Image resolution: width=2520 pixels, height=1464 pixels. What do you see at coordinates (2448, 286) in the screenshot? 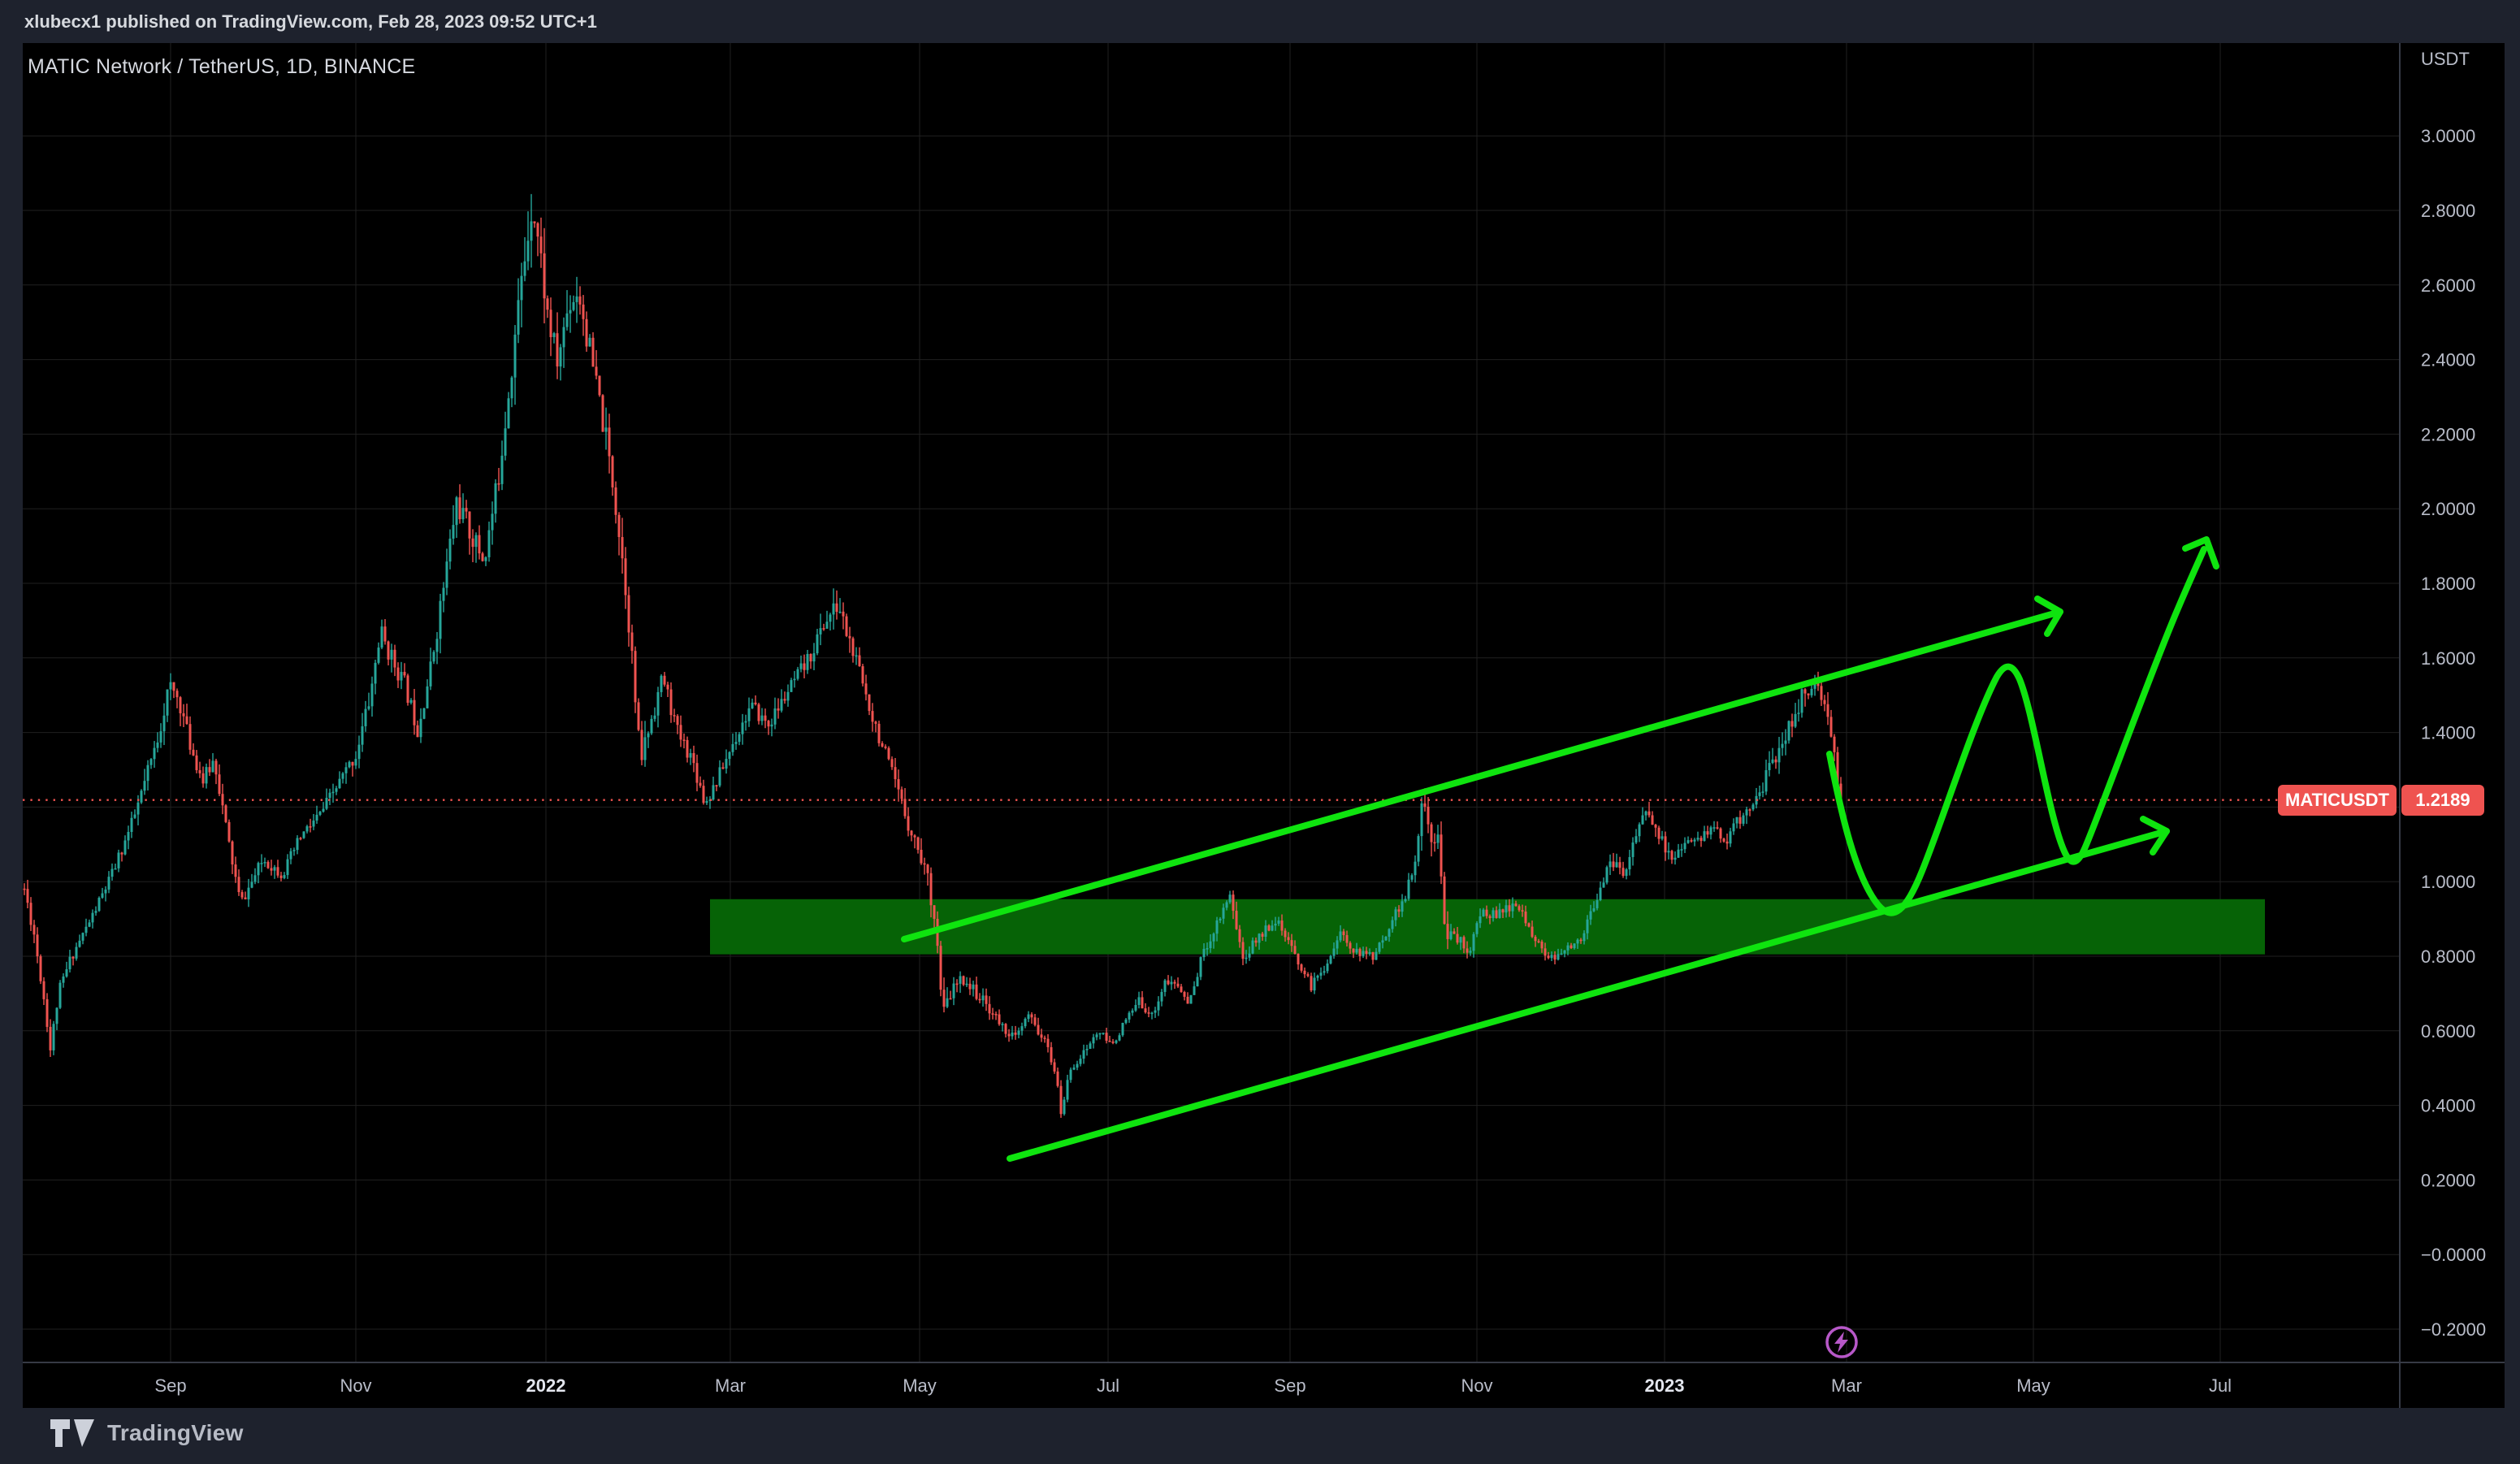
I see `price-tick-label: 2.6000` at bounding box center [2448, 286].